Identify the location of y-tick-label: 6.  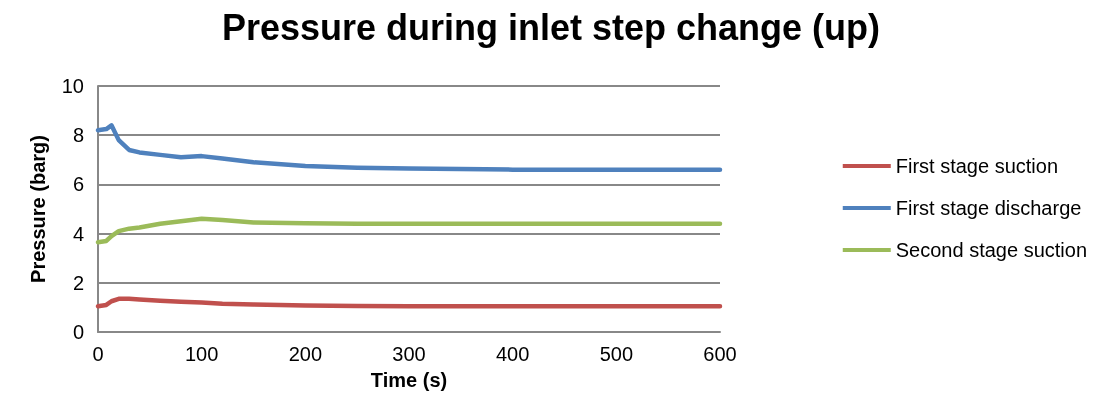
(78, 184).